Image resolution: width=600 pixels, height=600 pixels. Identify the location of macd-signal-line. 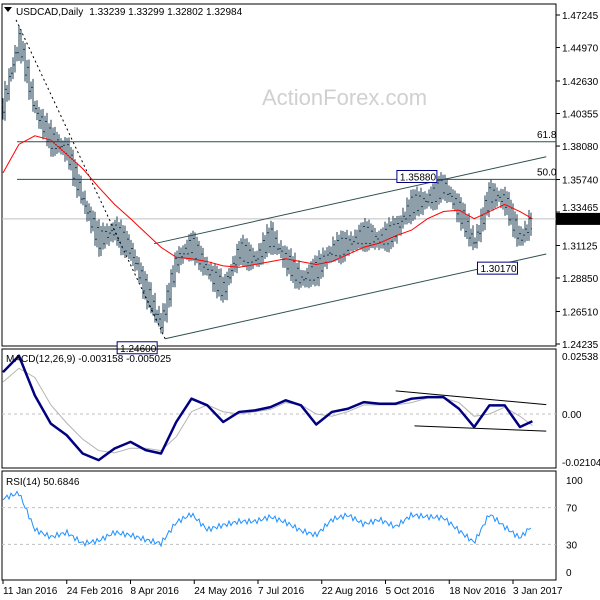
(267, 410).